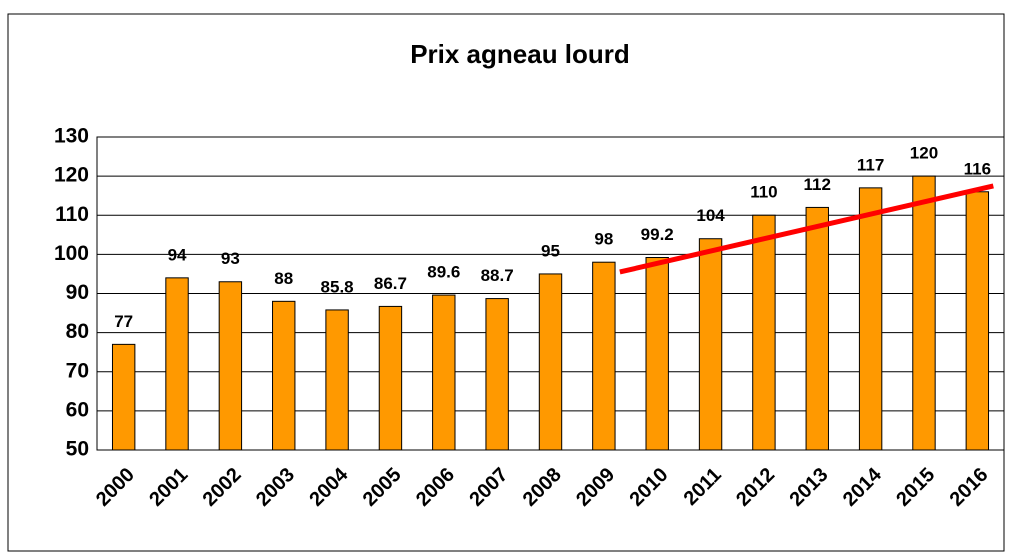 This screenshot has width=1013, height=558. What do you see at coordinates (520, 54) in the screenshot?
I see `chart-title: Prix agneau lourd` at bounding box center [520, 54].